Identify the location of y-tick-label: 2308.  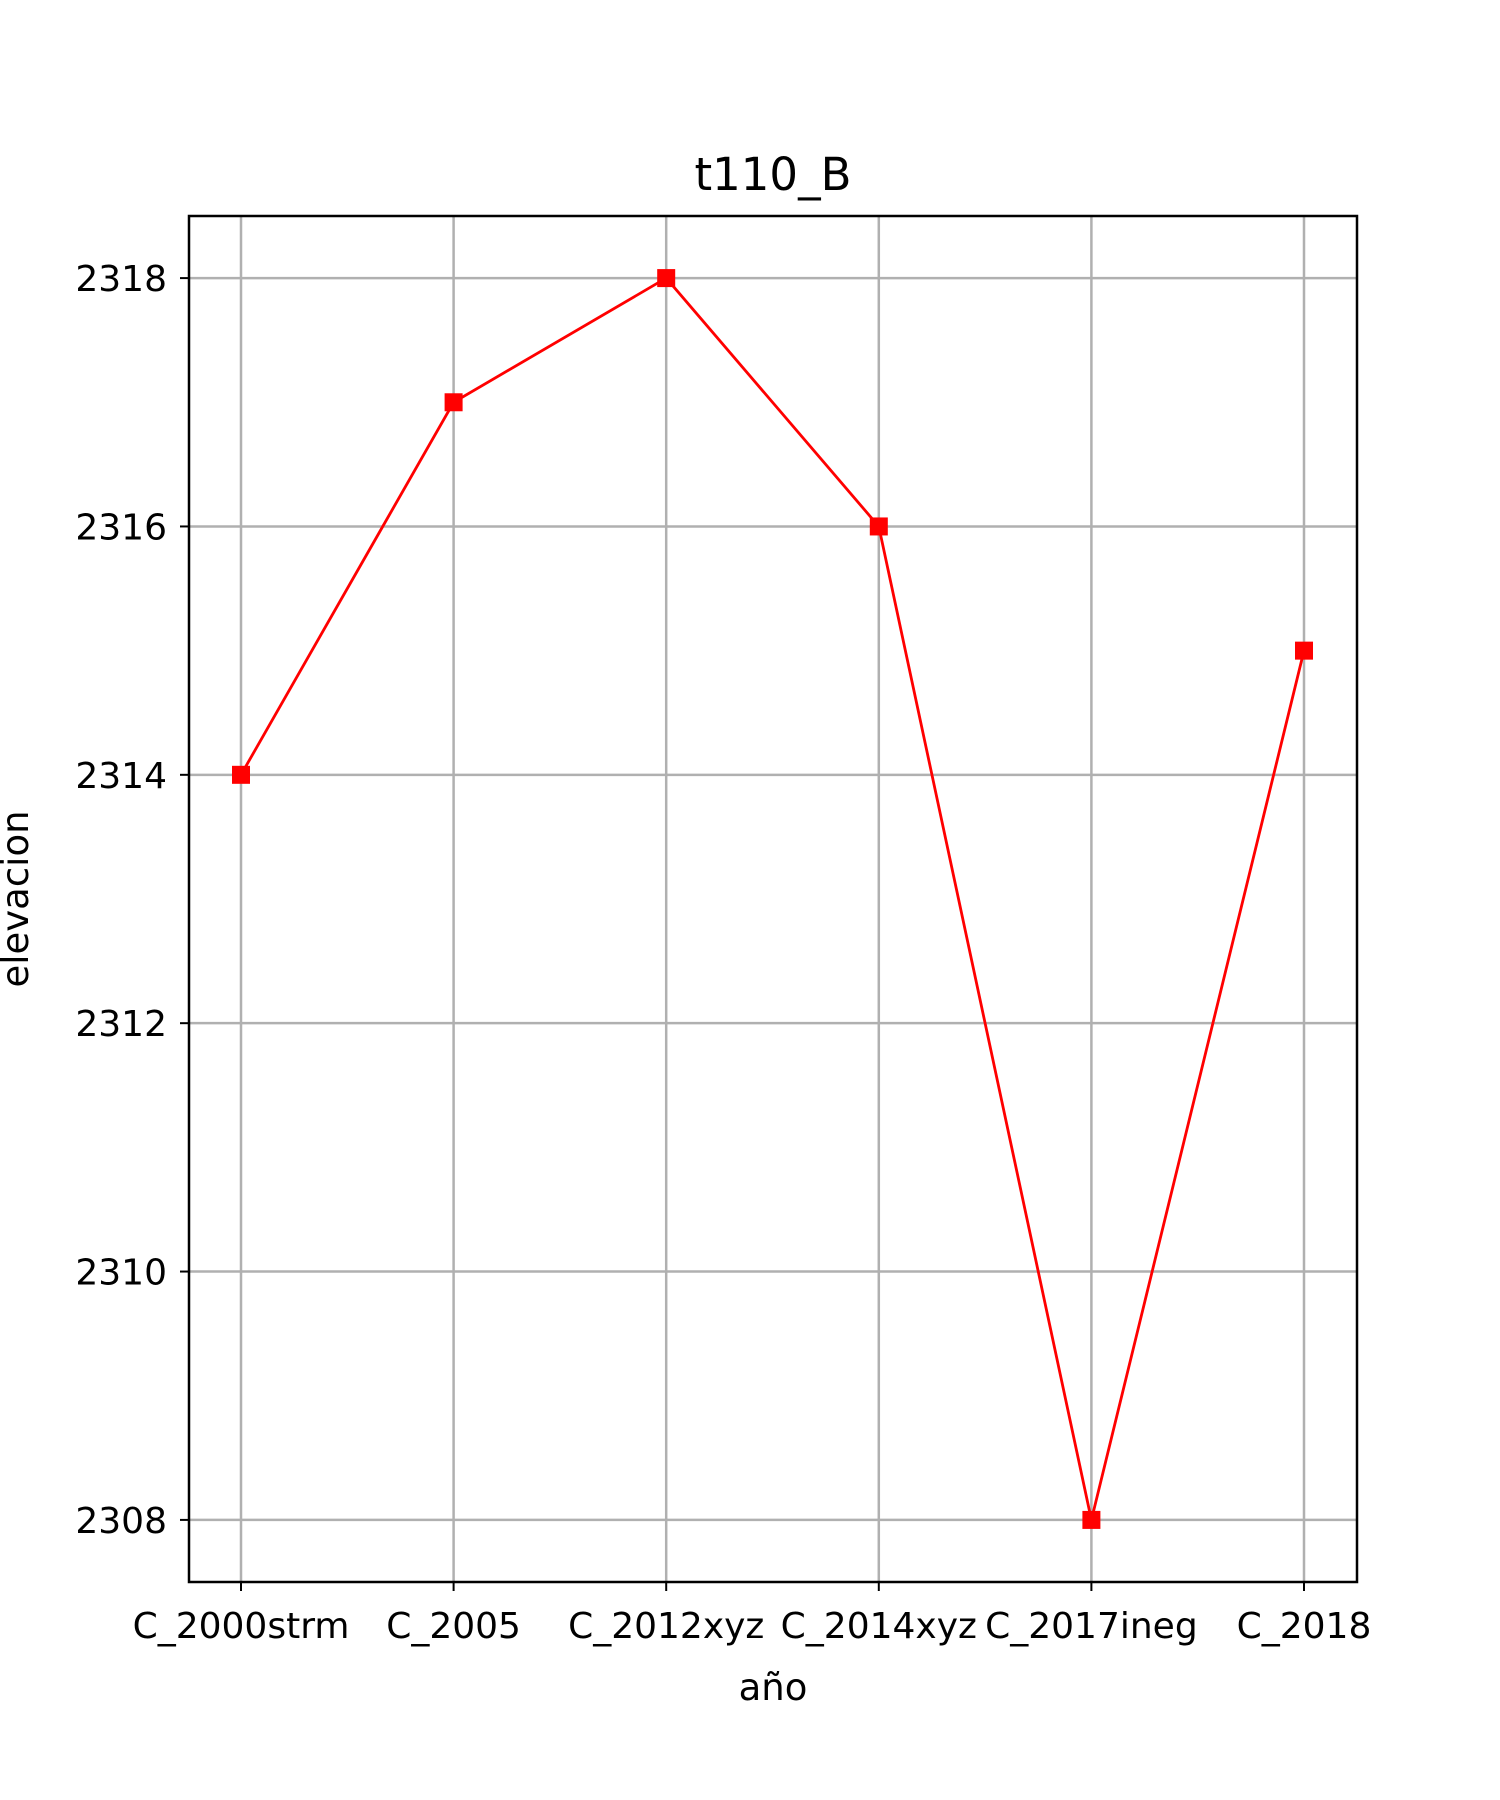
(121, 1521).